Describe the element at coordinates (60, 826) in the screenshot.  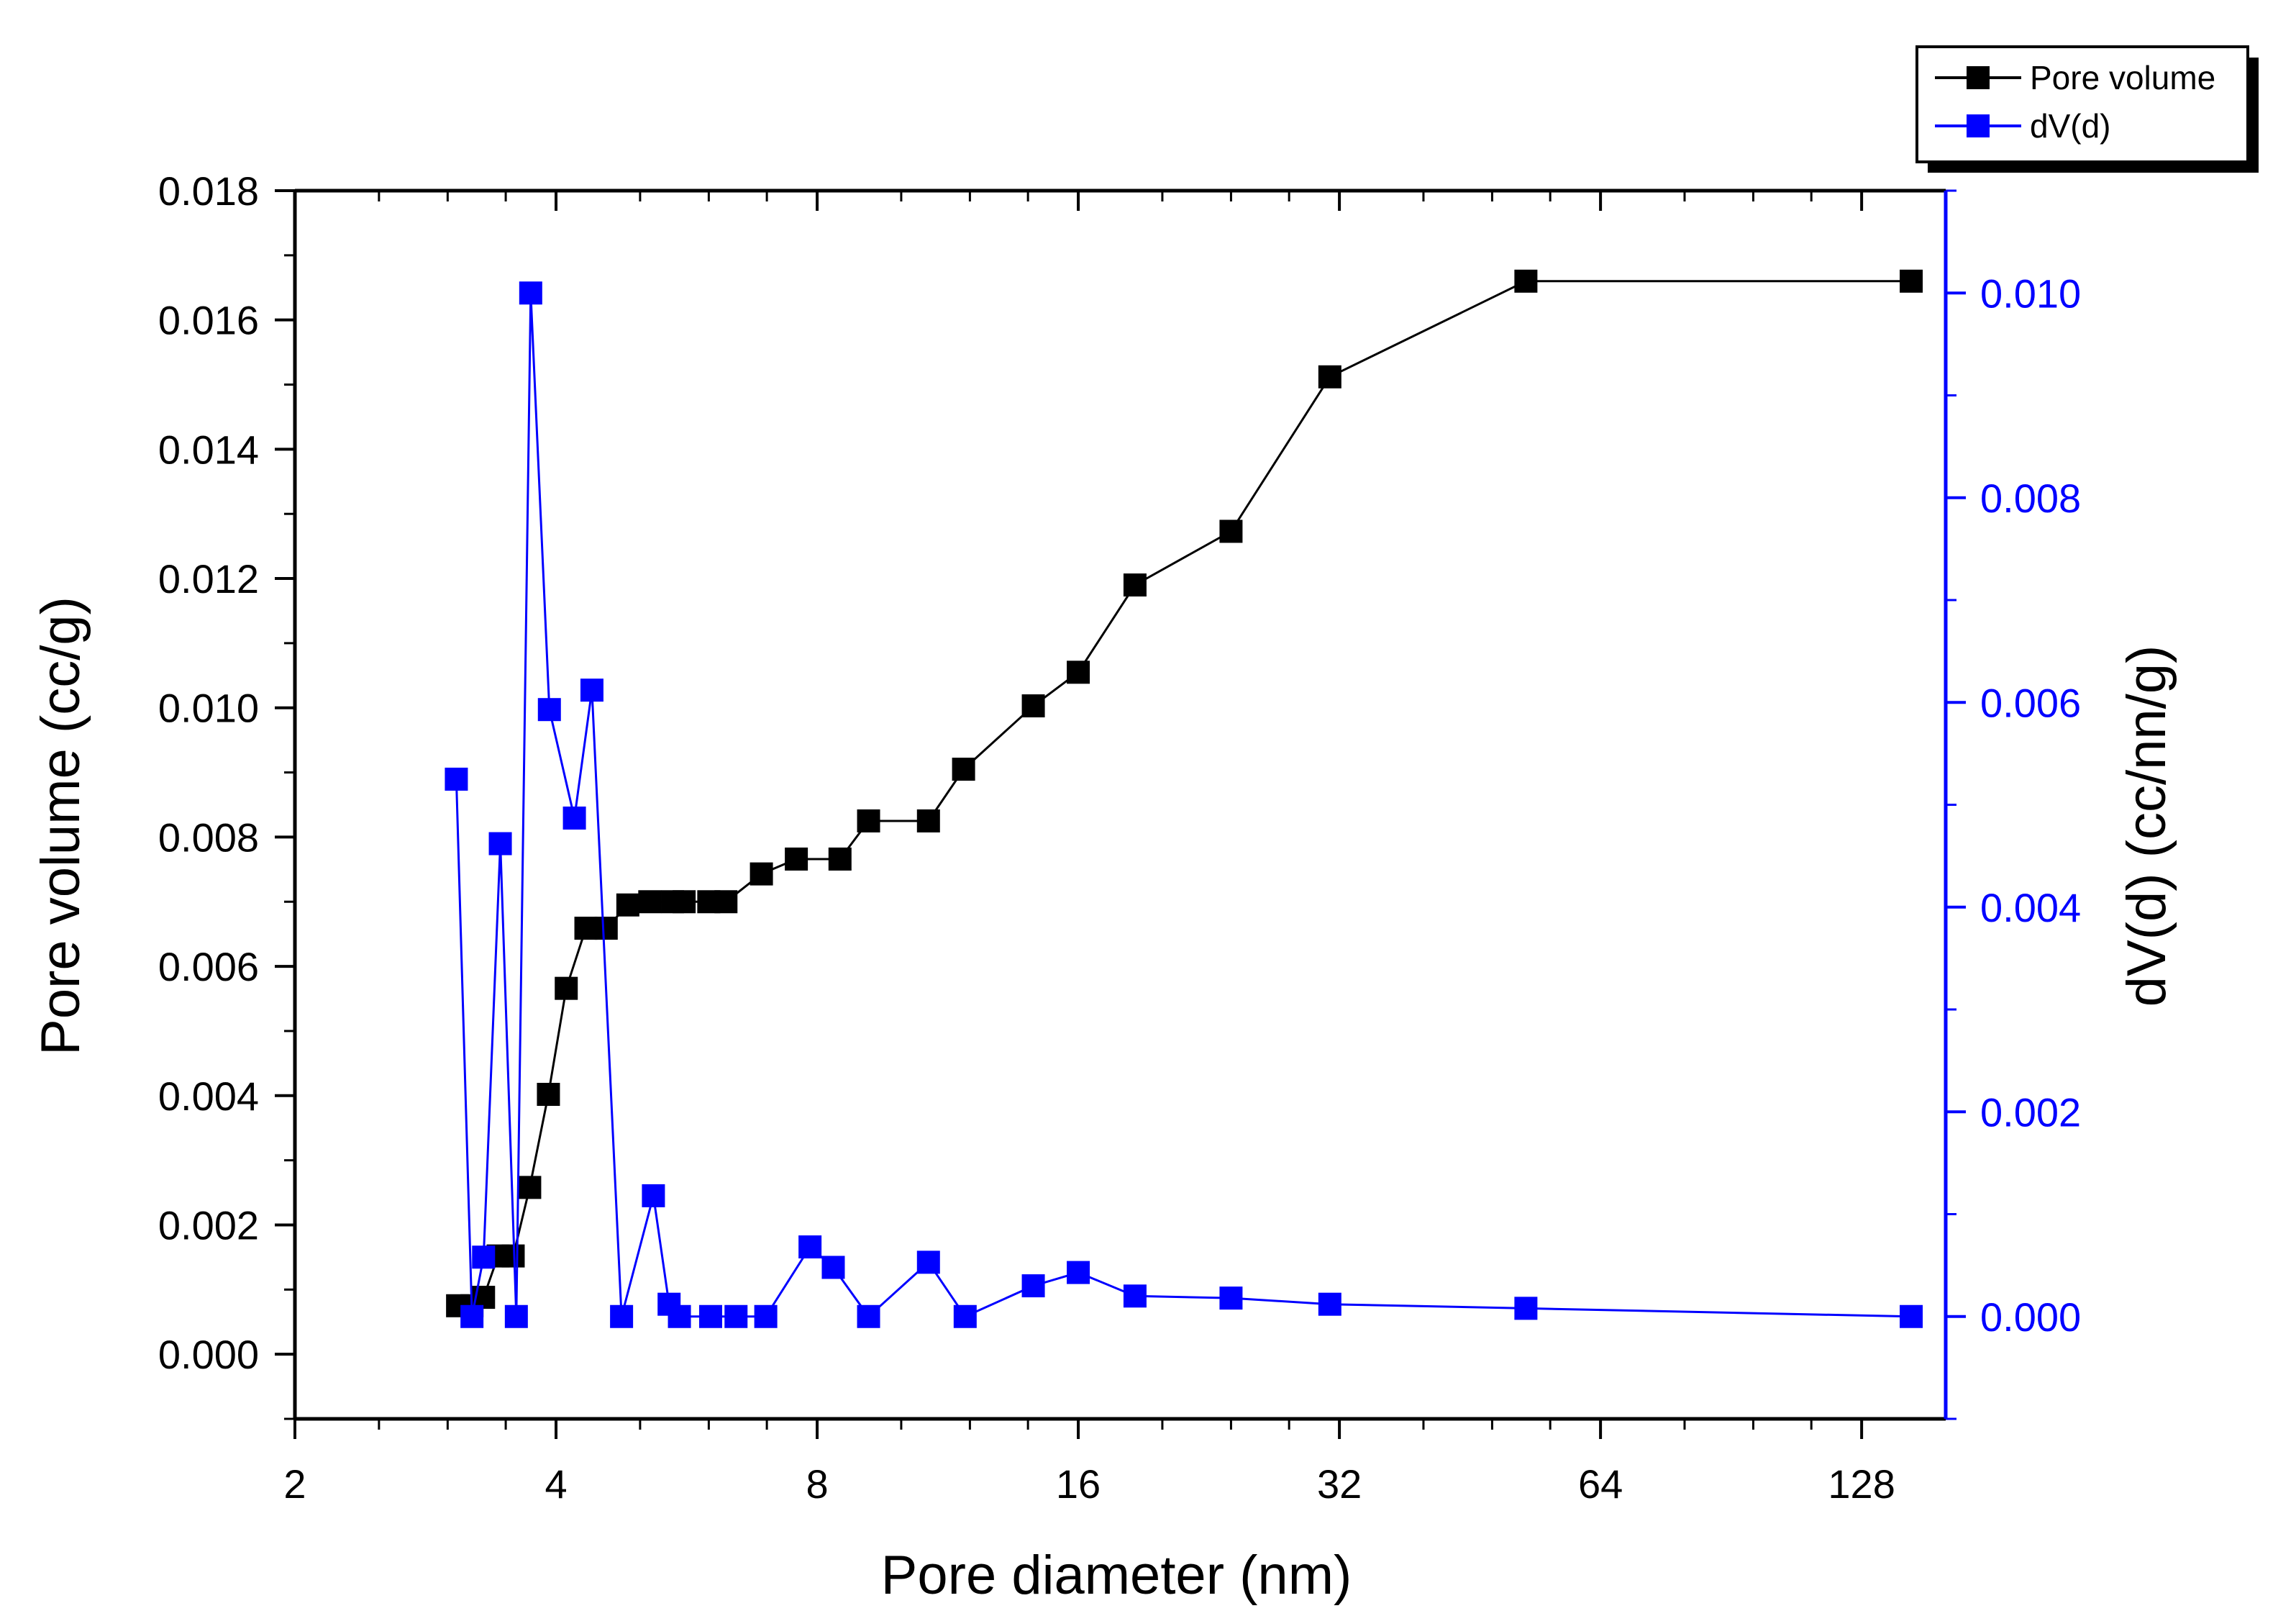
I see `y-axis-title-left: Pore volume (cc/g)` at that location.